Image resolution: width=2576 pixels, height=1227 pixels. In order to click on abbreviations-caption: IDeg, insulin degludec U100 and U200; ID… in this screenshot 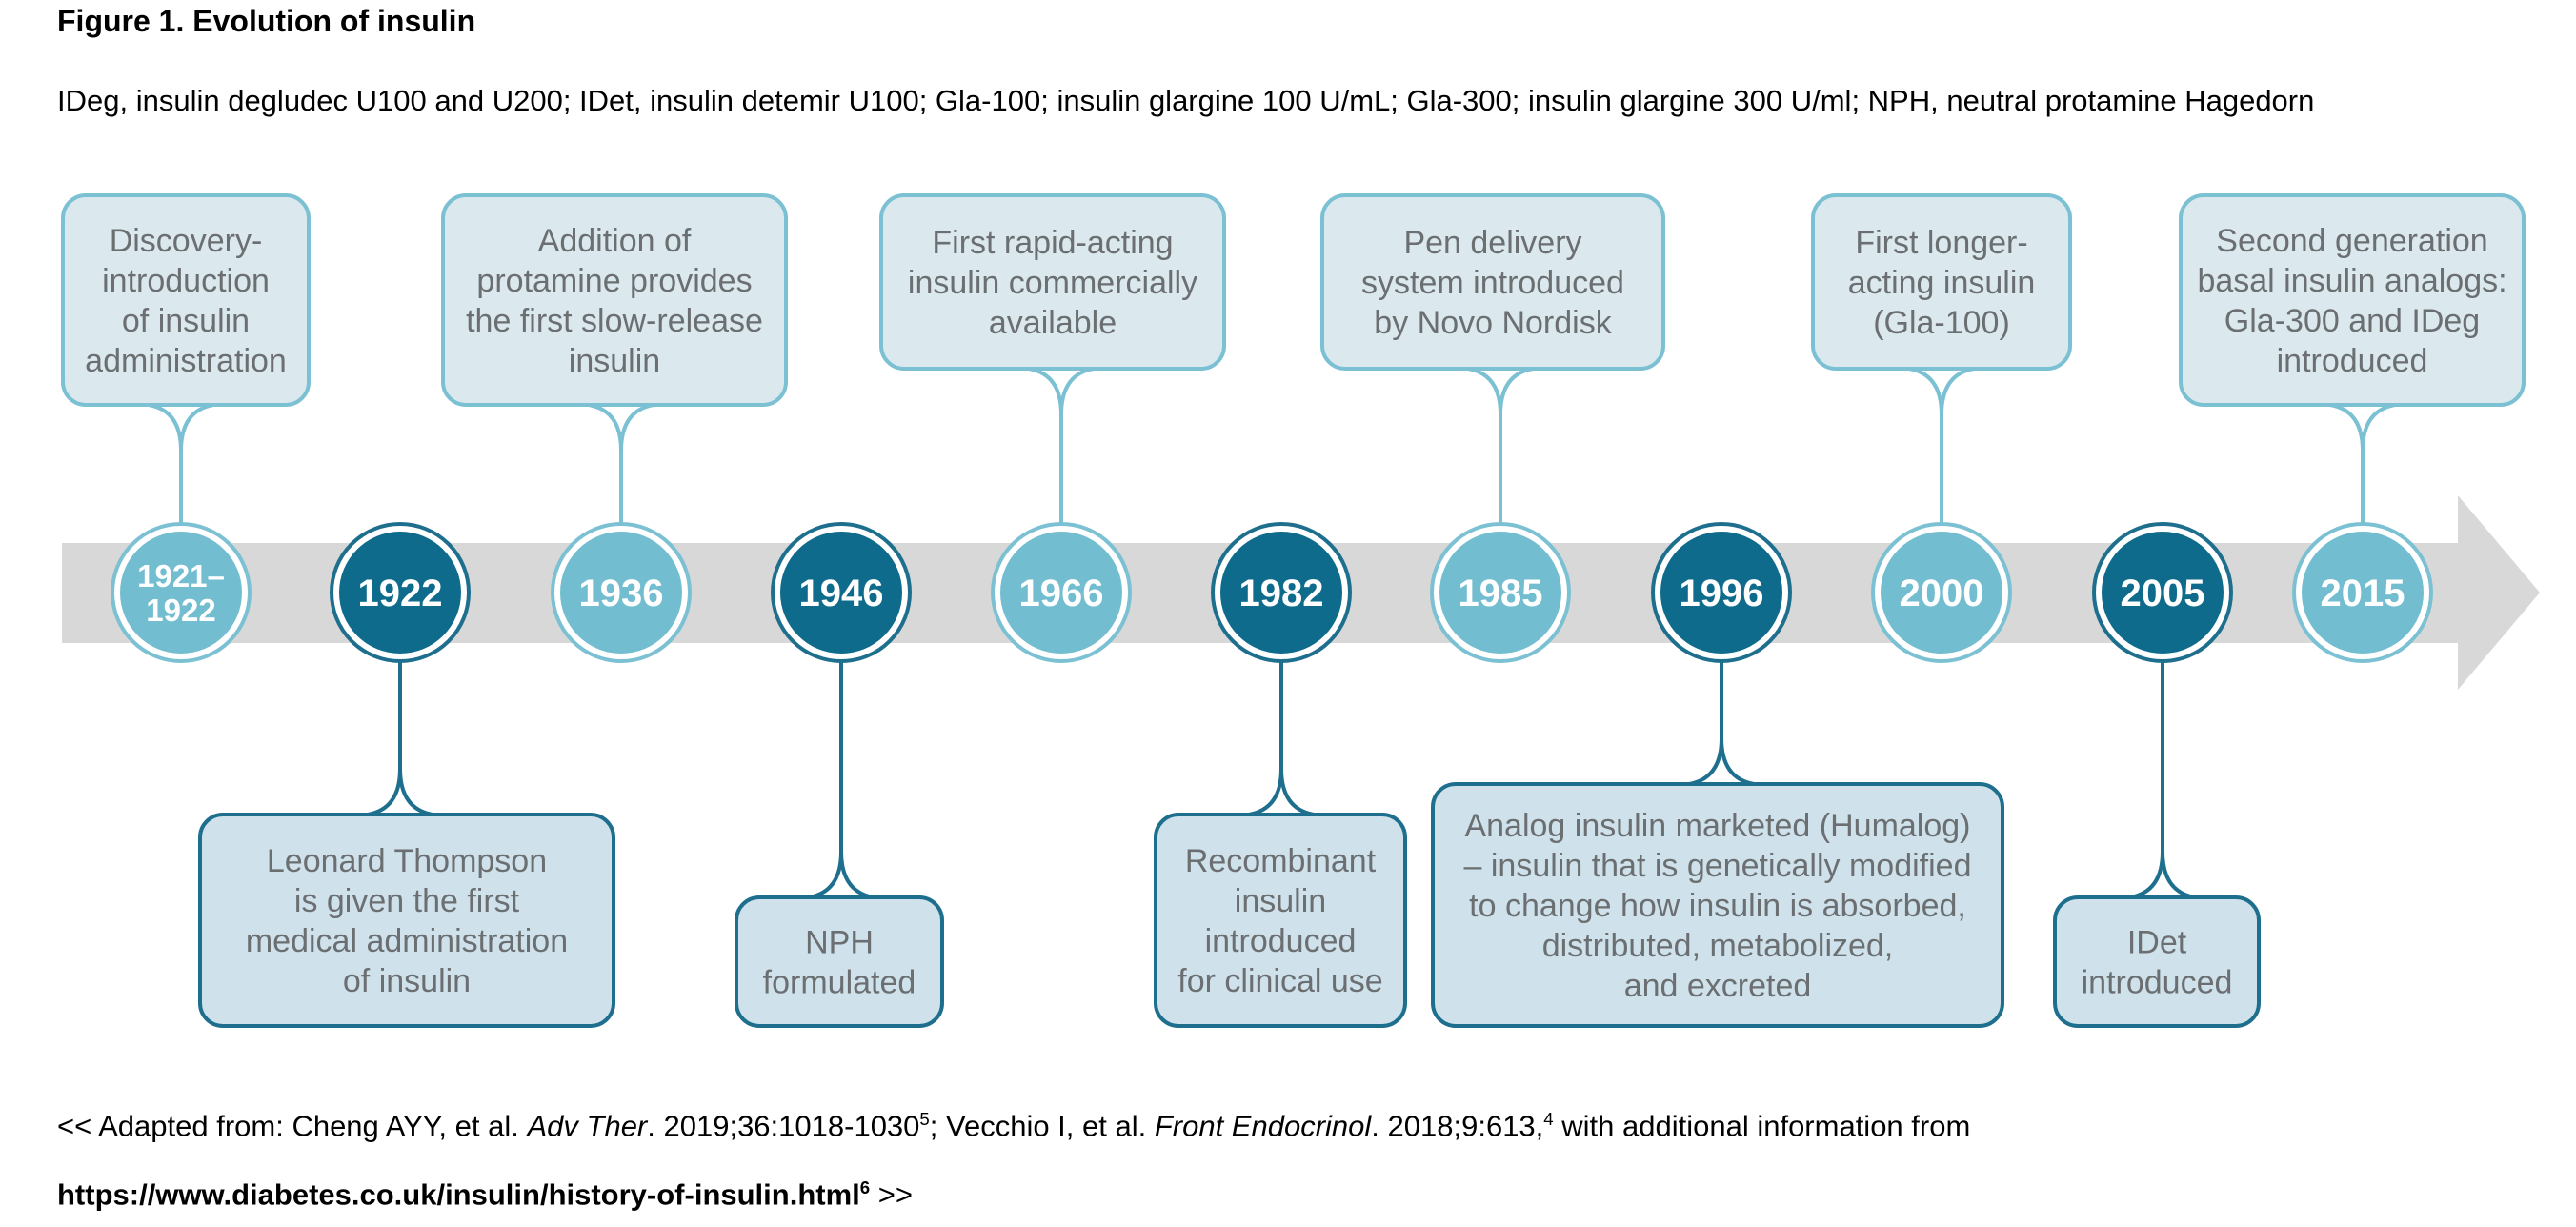, I will do `click(1186, 100)`.